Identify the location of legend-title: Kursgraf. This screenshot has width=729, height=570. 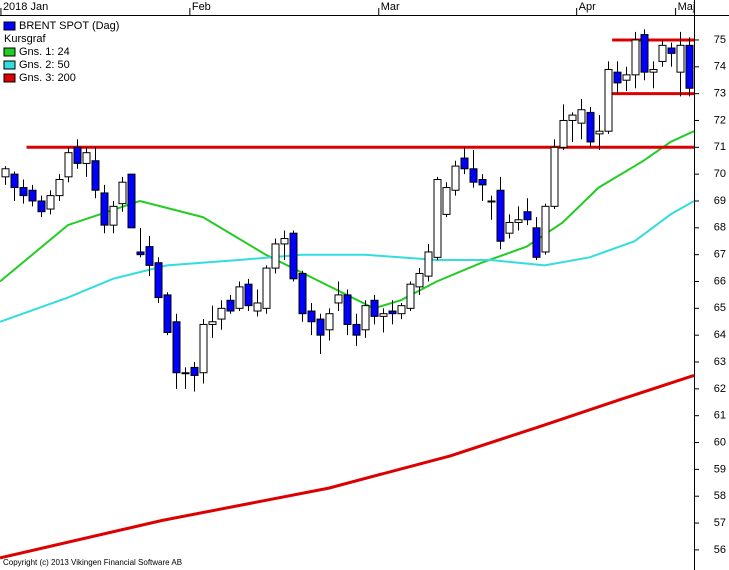
(25, 39).